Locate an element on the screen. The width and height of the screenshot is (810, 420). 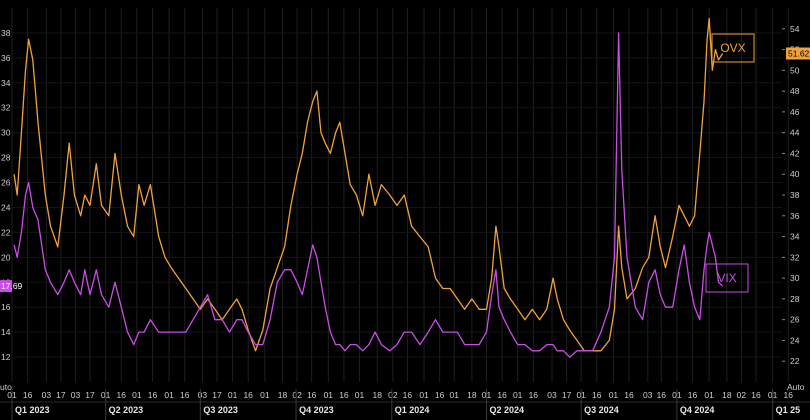
x-quarter-label: Q1 2023 is located at coordinates (32, 410).